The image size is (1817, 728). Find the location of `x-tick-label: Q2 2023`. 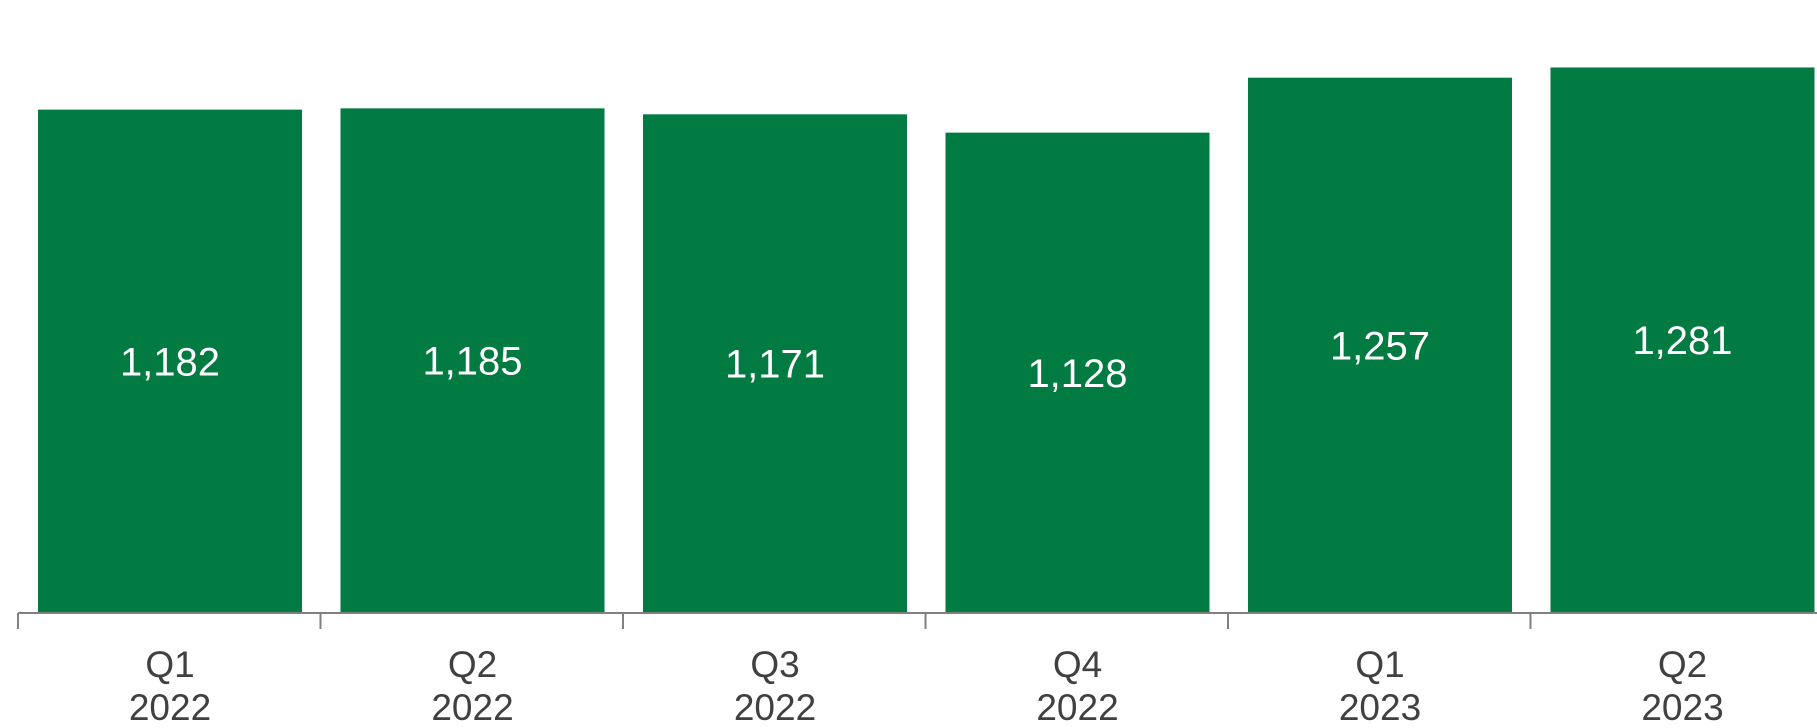

x-tick-label: Q2 2023 is located at coordinates (1682, 686).